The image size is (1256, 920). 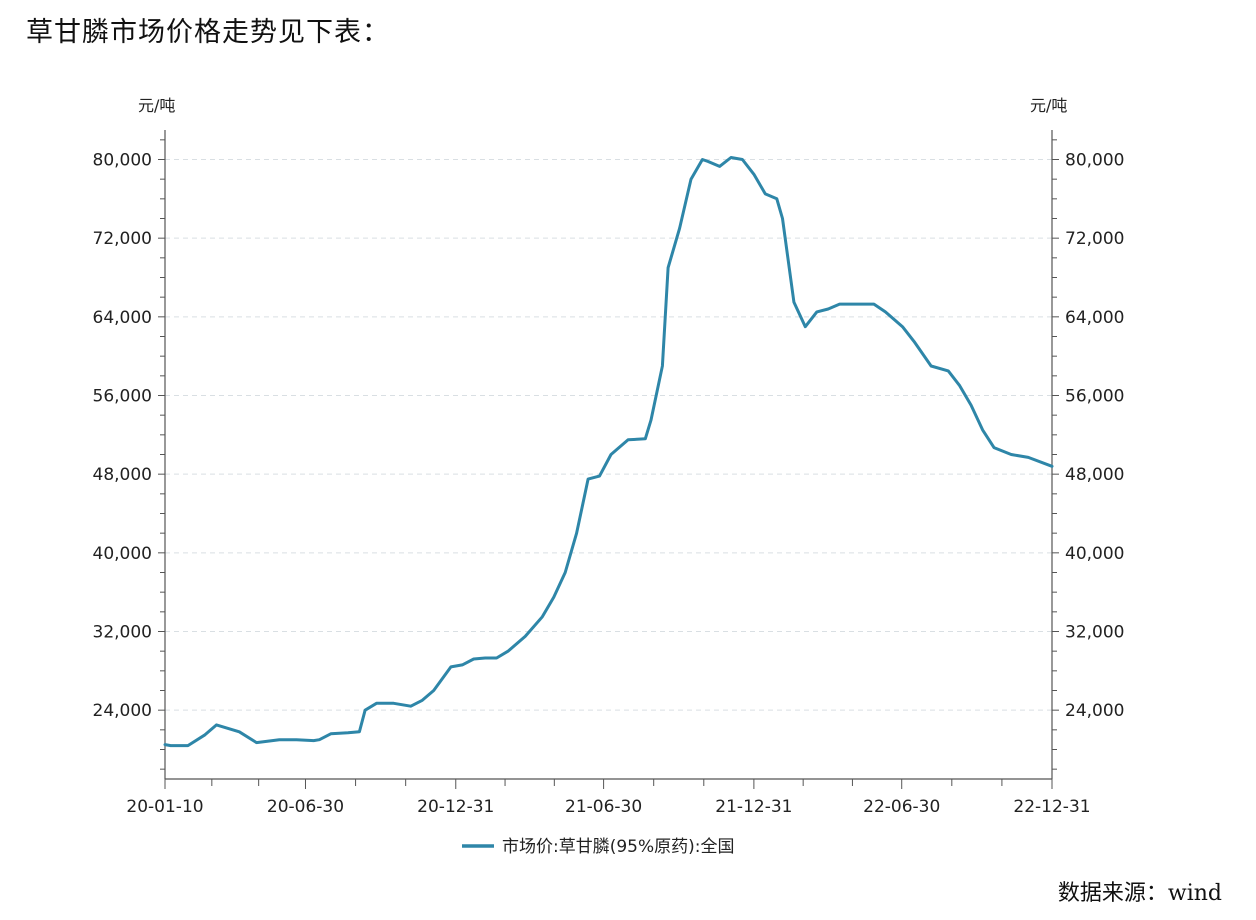 I want to click on x-tick-label: 22-12-31, so click(x=1051, y=807).